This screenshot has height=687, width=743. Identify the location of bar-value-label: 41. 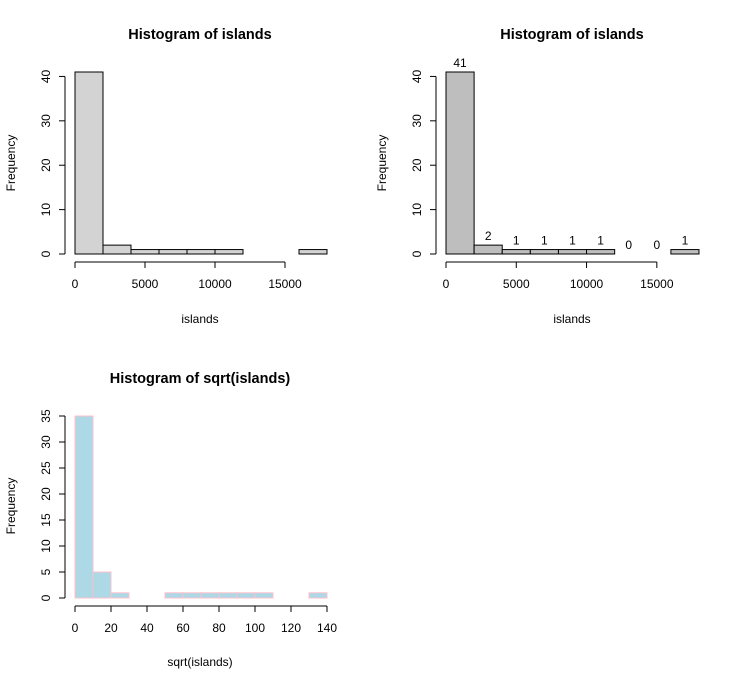
(460, 63).